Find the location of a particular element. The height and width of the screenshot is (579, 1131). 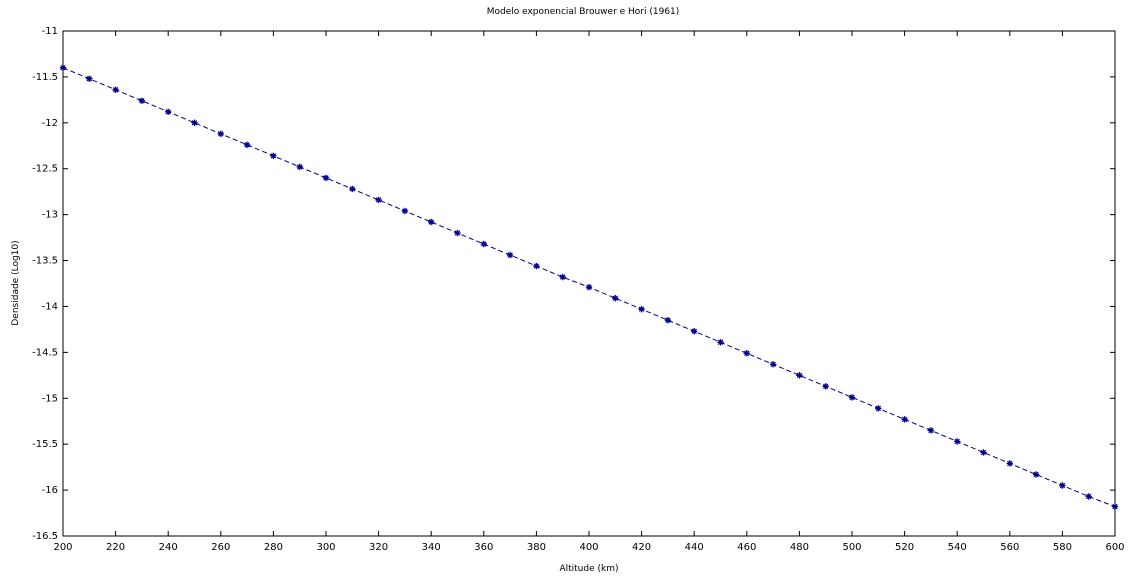

chart-title: Modelo exponencial Brouwer e Hori (1961) is located at coordinates (583, 12).